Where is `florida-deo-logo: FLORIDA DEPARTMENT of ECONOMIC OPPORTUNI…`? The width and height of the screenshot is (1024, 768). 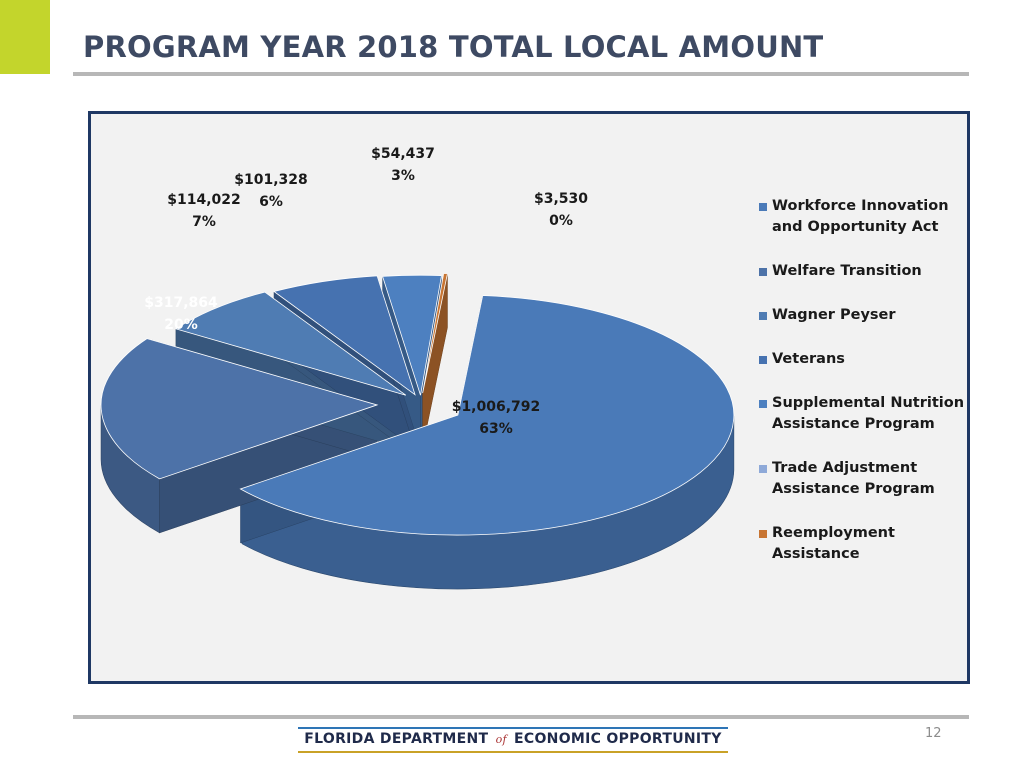
florida-deo-logo: FLORIDA DEPARTMENT of ECONOMIC OPPORTUNI… is located at coordinates (513, 739).